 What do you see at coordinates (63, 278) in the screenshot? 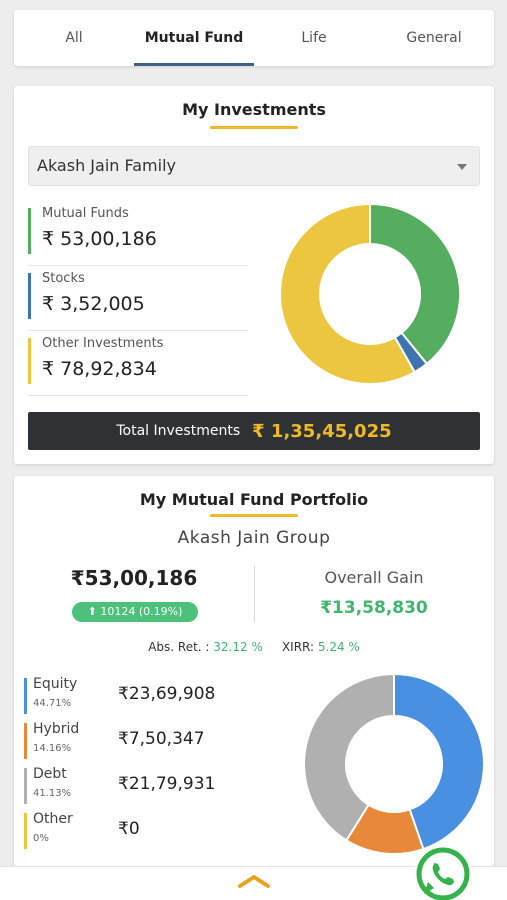
I see `investment-label: Stocks` at bounding box center [63, 278].